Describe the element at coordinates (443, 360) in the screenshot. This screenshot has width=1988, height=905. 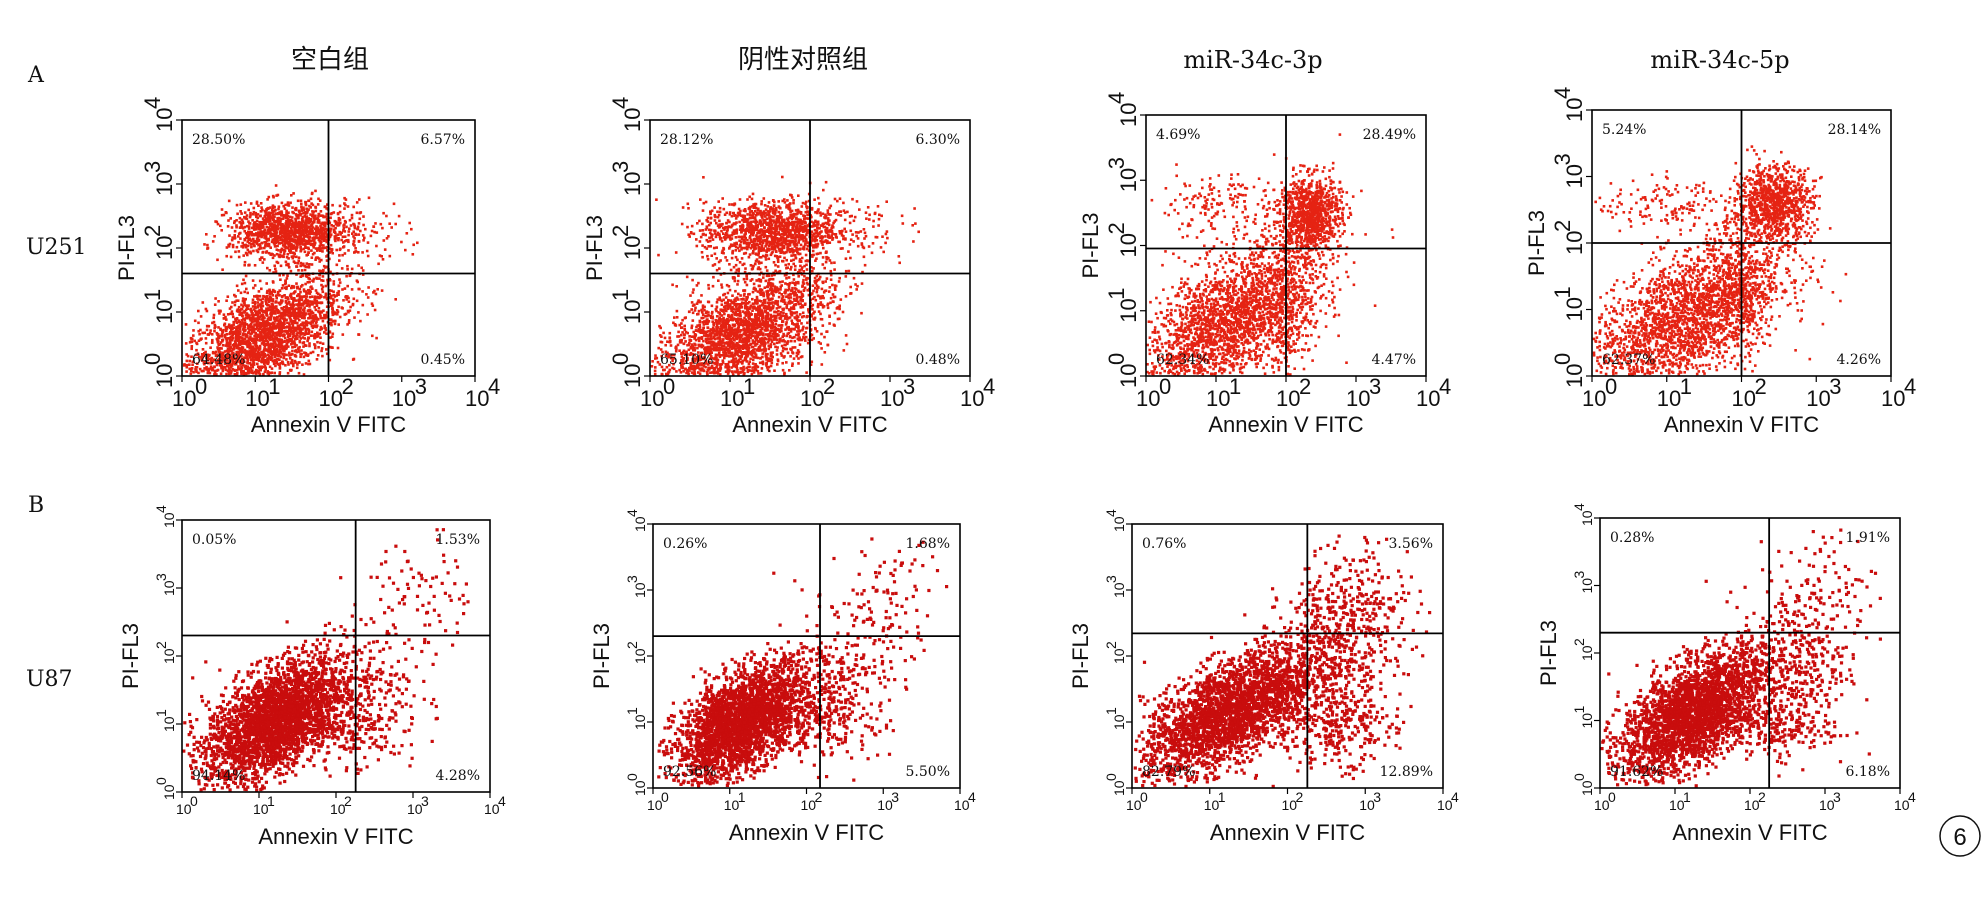
I see `quadrant-lower-right-percent: 0.45%` at that location.